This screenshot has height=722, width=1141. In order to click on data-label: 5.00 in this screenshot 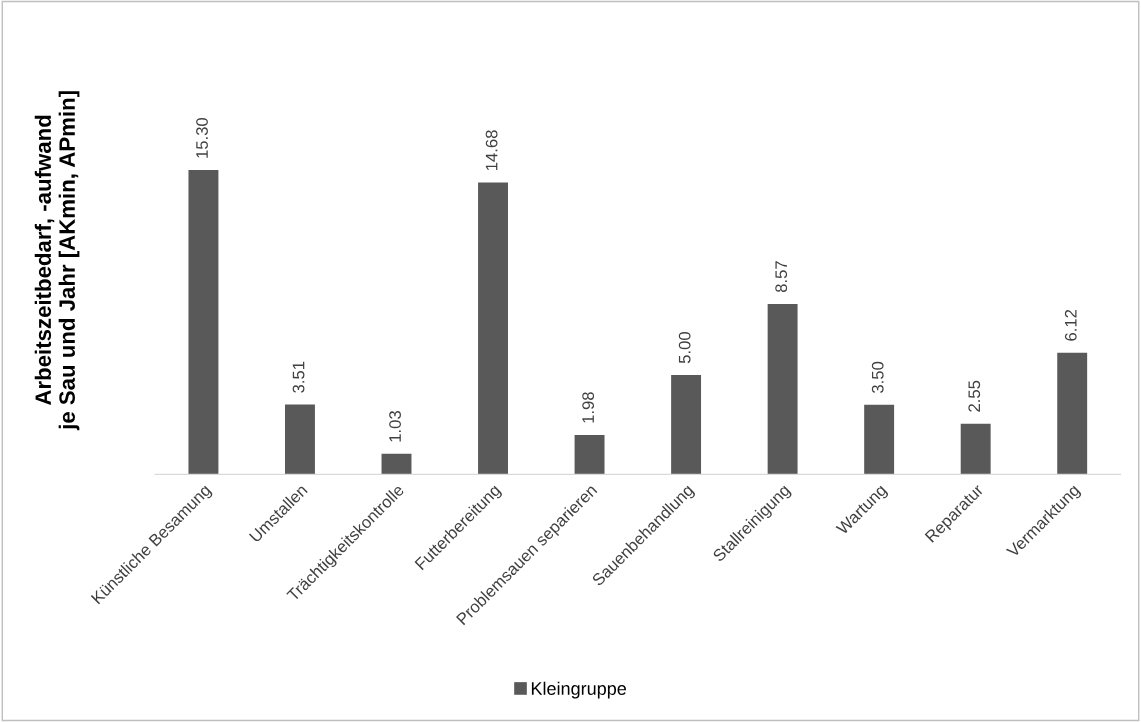, I will do `click(684, 348)`.